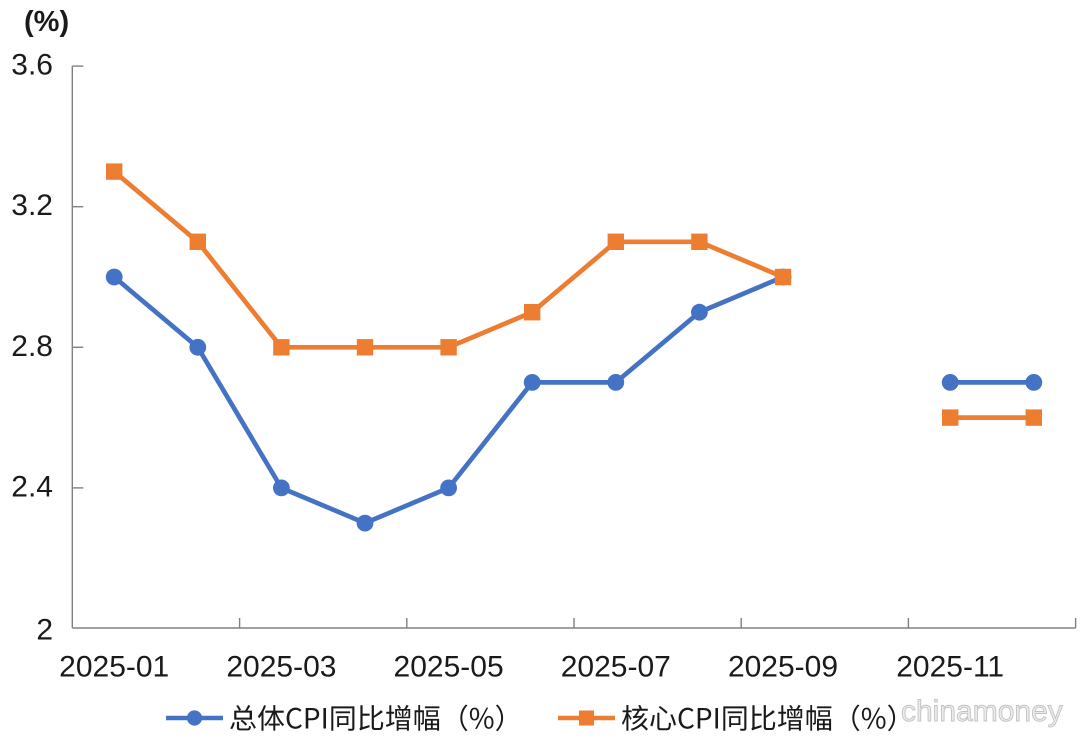 The image size is (1080, 749). I want to click on svg-text: 2025-07, so click(616, 667).